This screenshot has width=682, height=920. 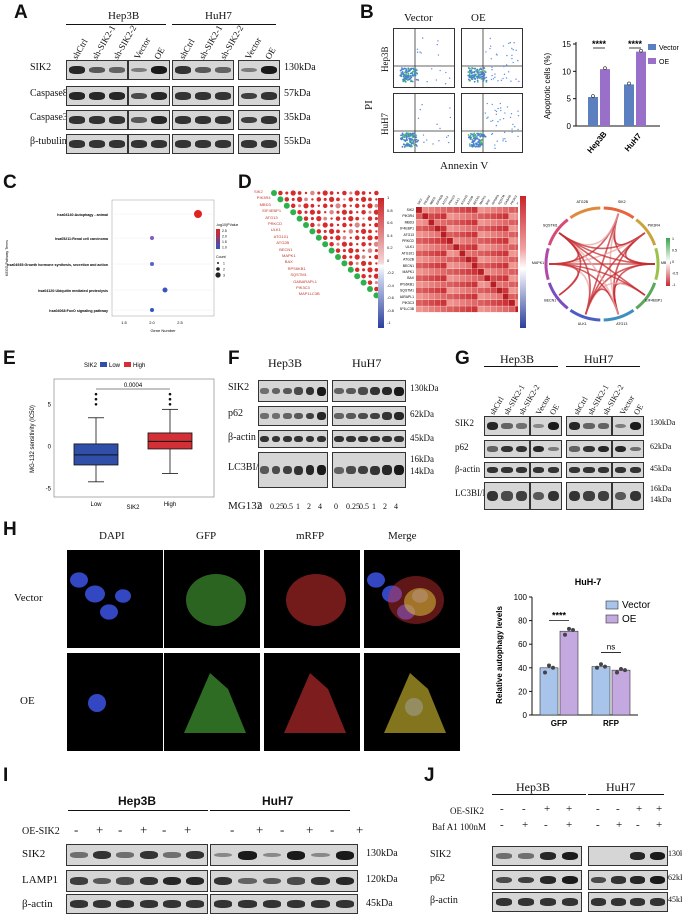 What do you see at coordinates (390, 247) in the screenshot?
I see `d-scale-value: 0.2` at bounding box center [390, 247].